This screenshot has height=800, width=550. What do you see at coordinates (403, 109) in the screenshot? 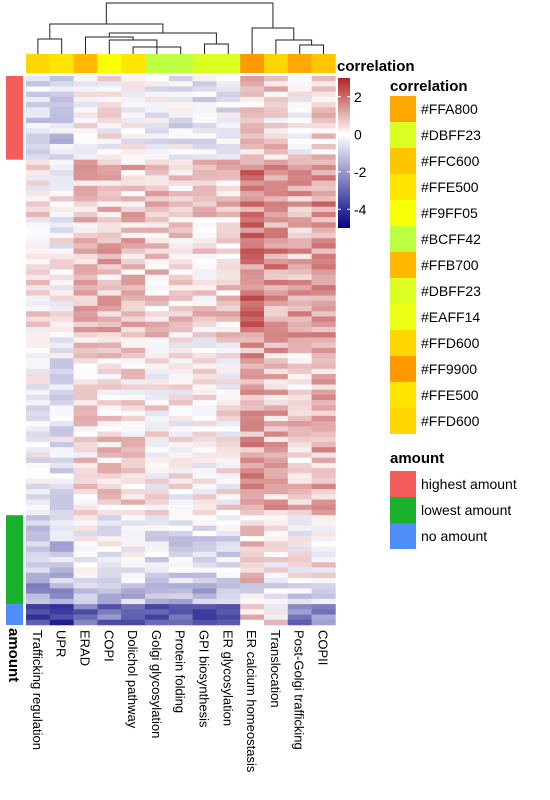
I see `correlation-legend-swatch` at bounding box center [403, 109].